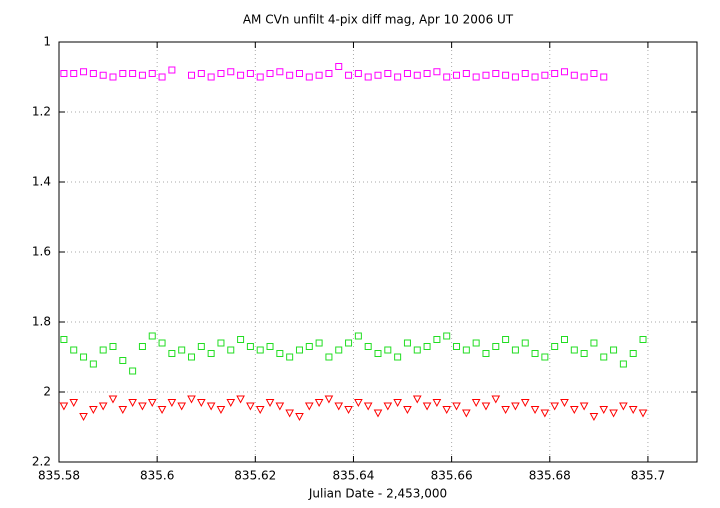  Describe the element at coordinates (41, 462) in the screenshot. I see `y-tick-label: 2.2` at that location.